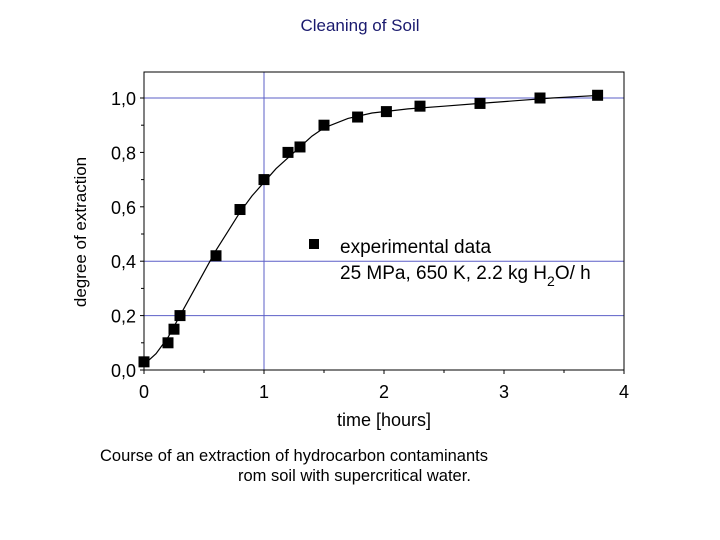 This screenshot has width=720, height=540. What do you see at coordinates (123, 99) in the screenshot?
I see `y-tick-label: 1,0` at bounding box center [123, 99].